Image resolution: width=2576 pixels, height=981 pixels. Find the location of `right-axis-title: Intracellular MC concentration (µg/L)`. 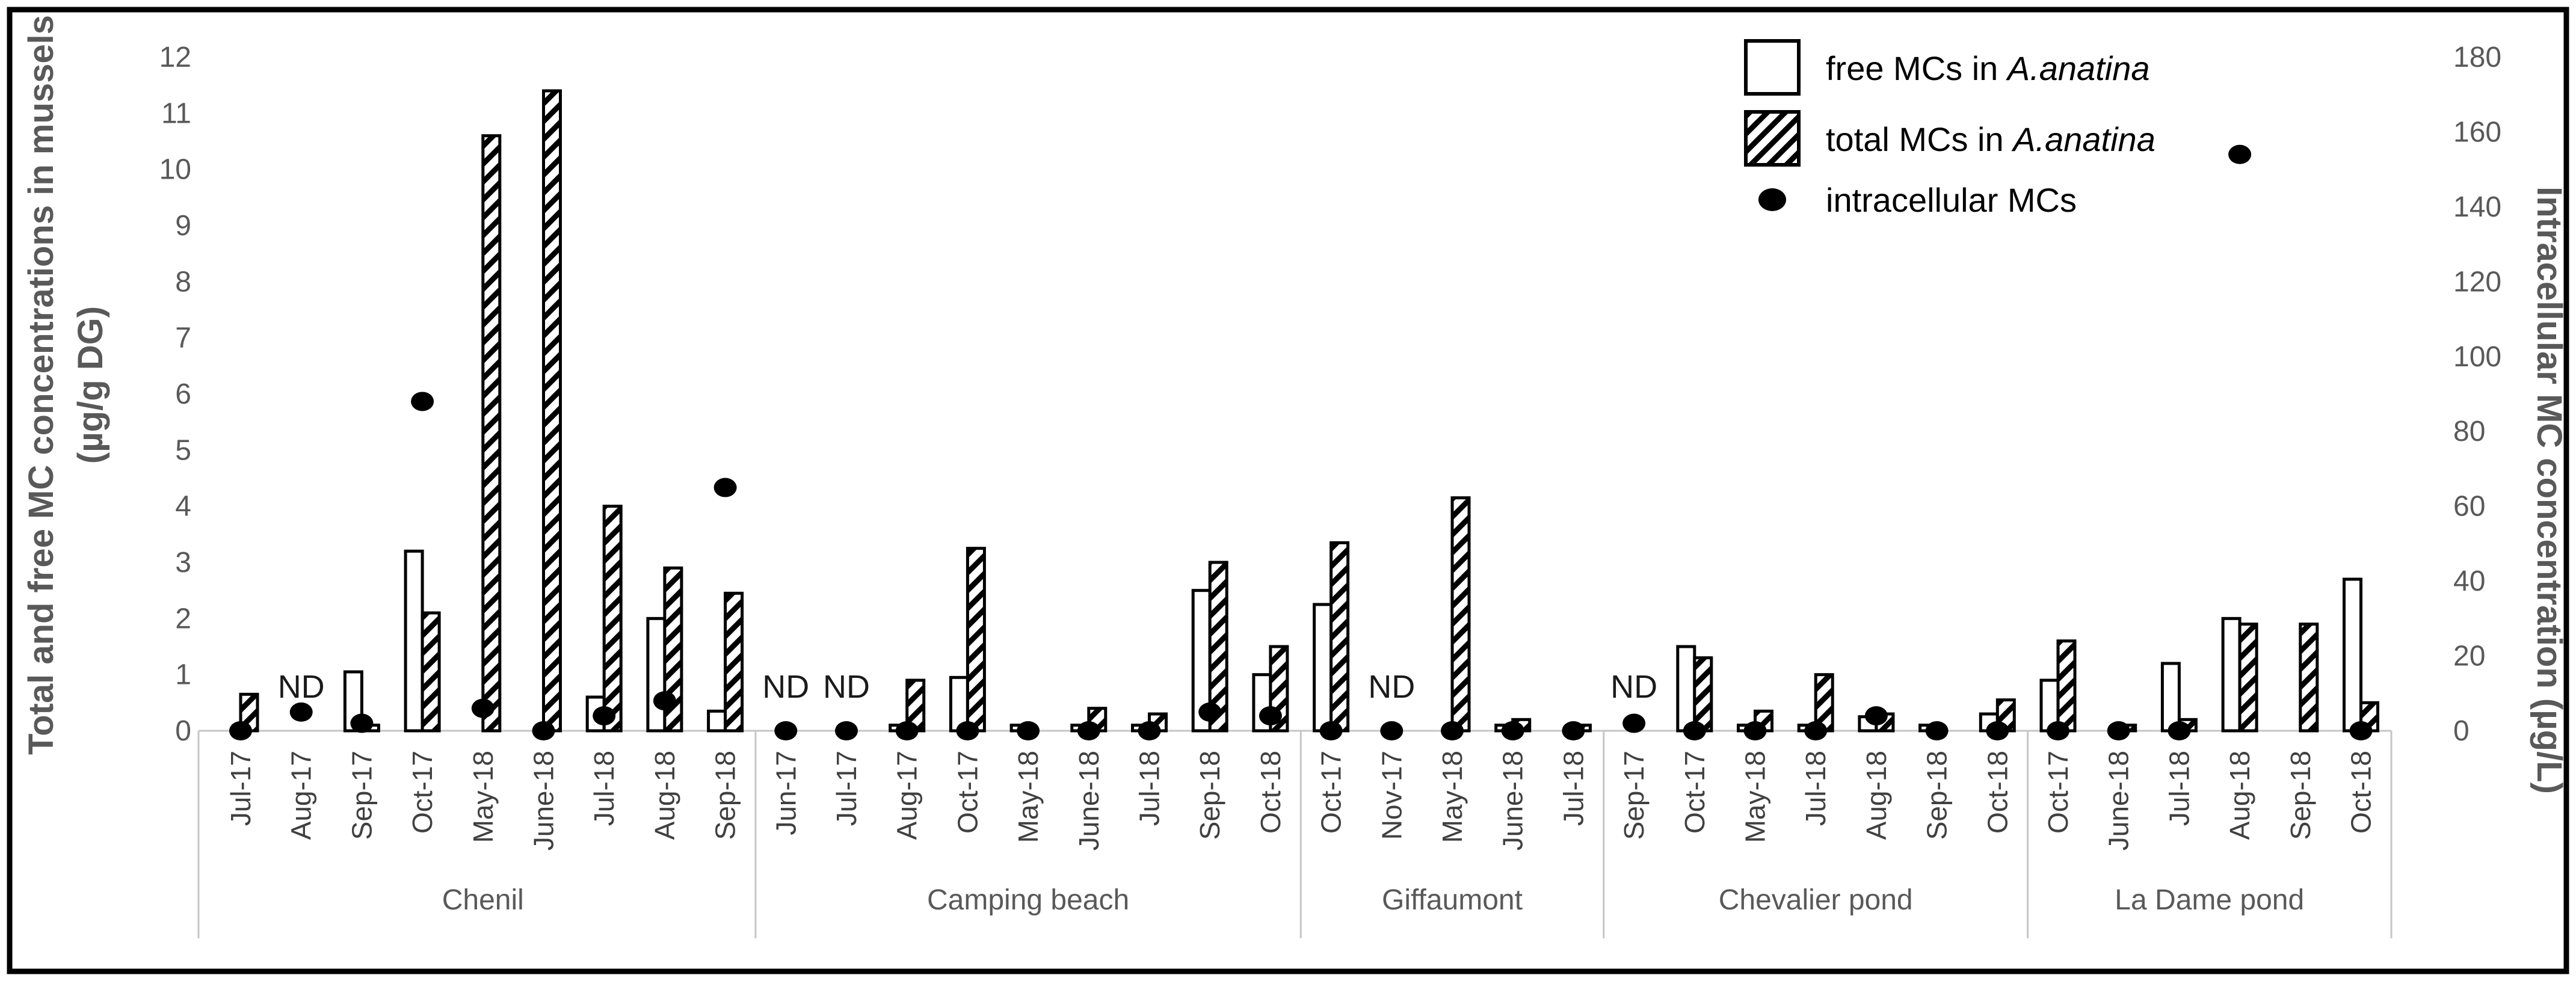

right-axis-title: Intracellular MC concentration (µg/L) is located at coordinates (2549, 490).